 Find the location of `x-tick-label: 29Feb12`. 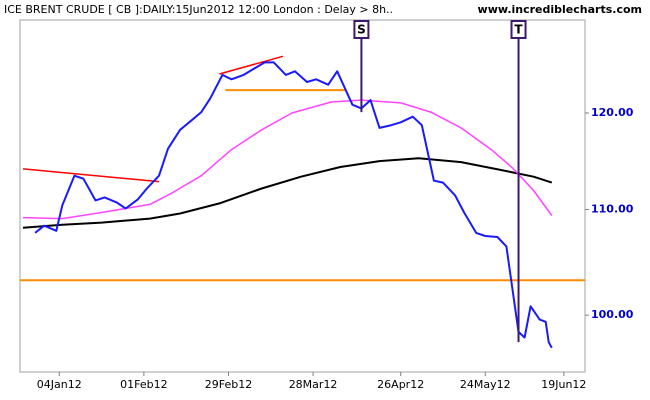

x-tick-label: 29Feb12 is located at coordinates (228, 384).